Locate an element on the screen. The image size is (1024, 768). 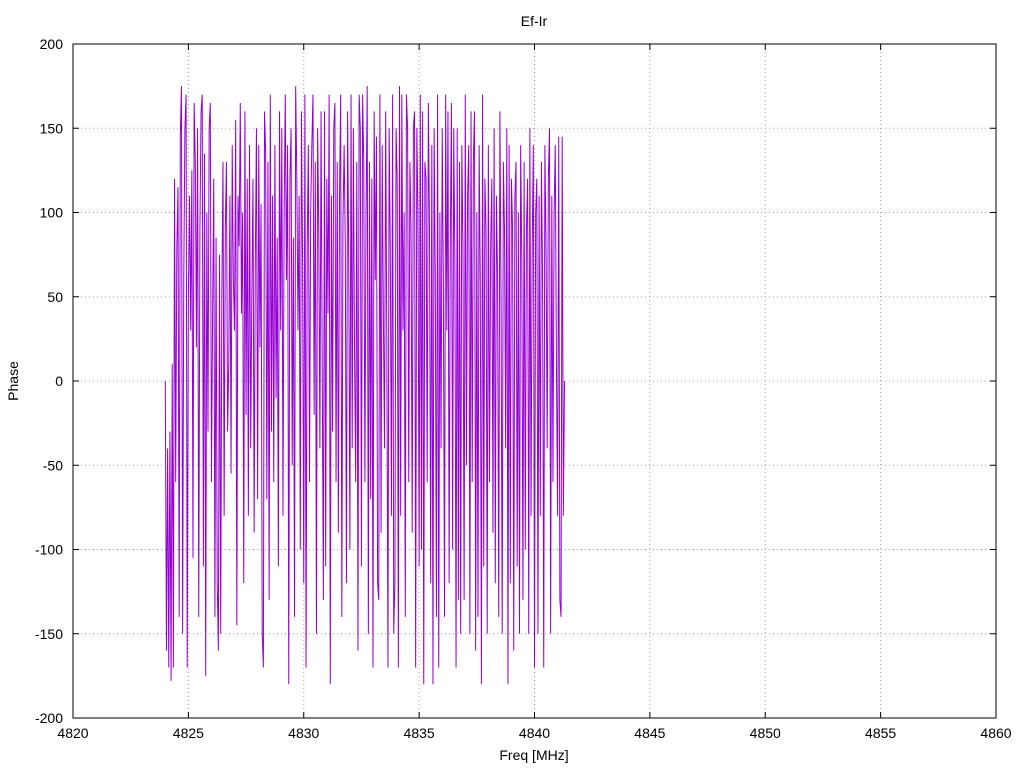
x-tick-label: 4830 is located at coordinates (303, 733).